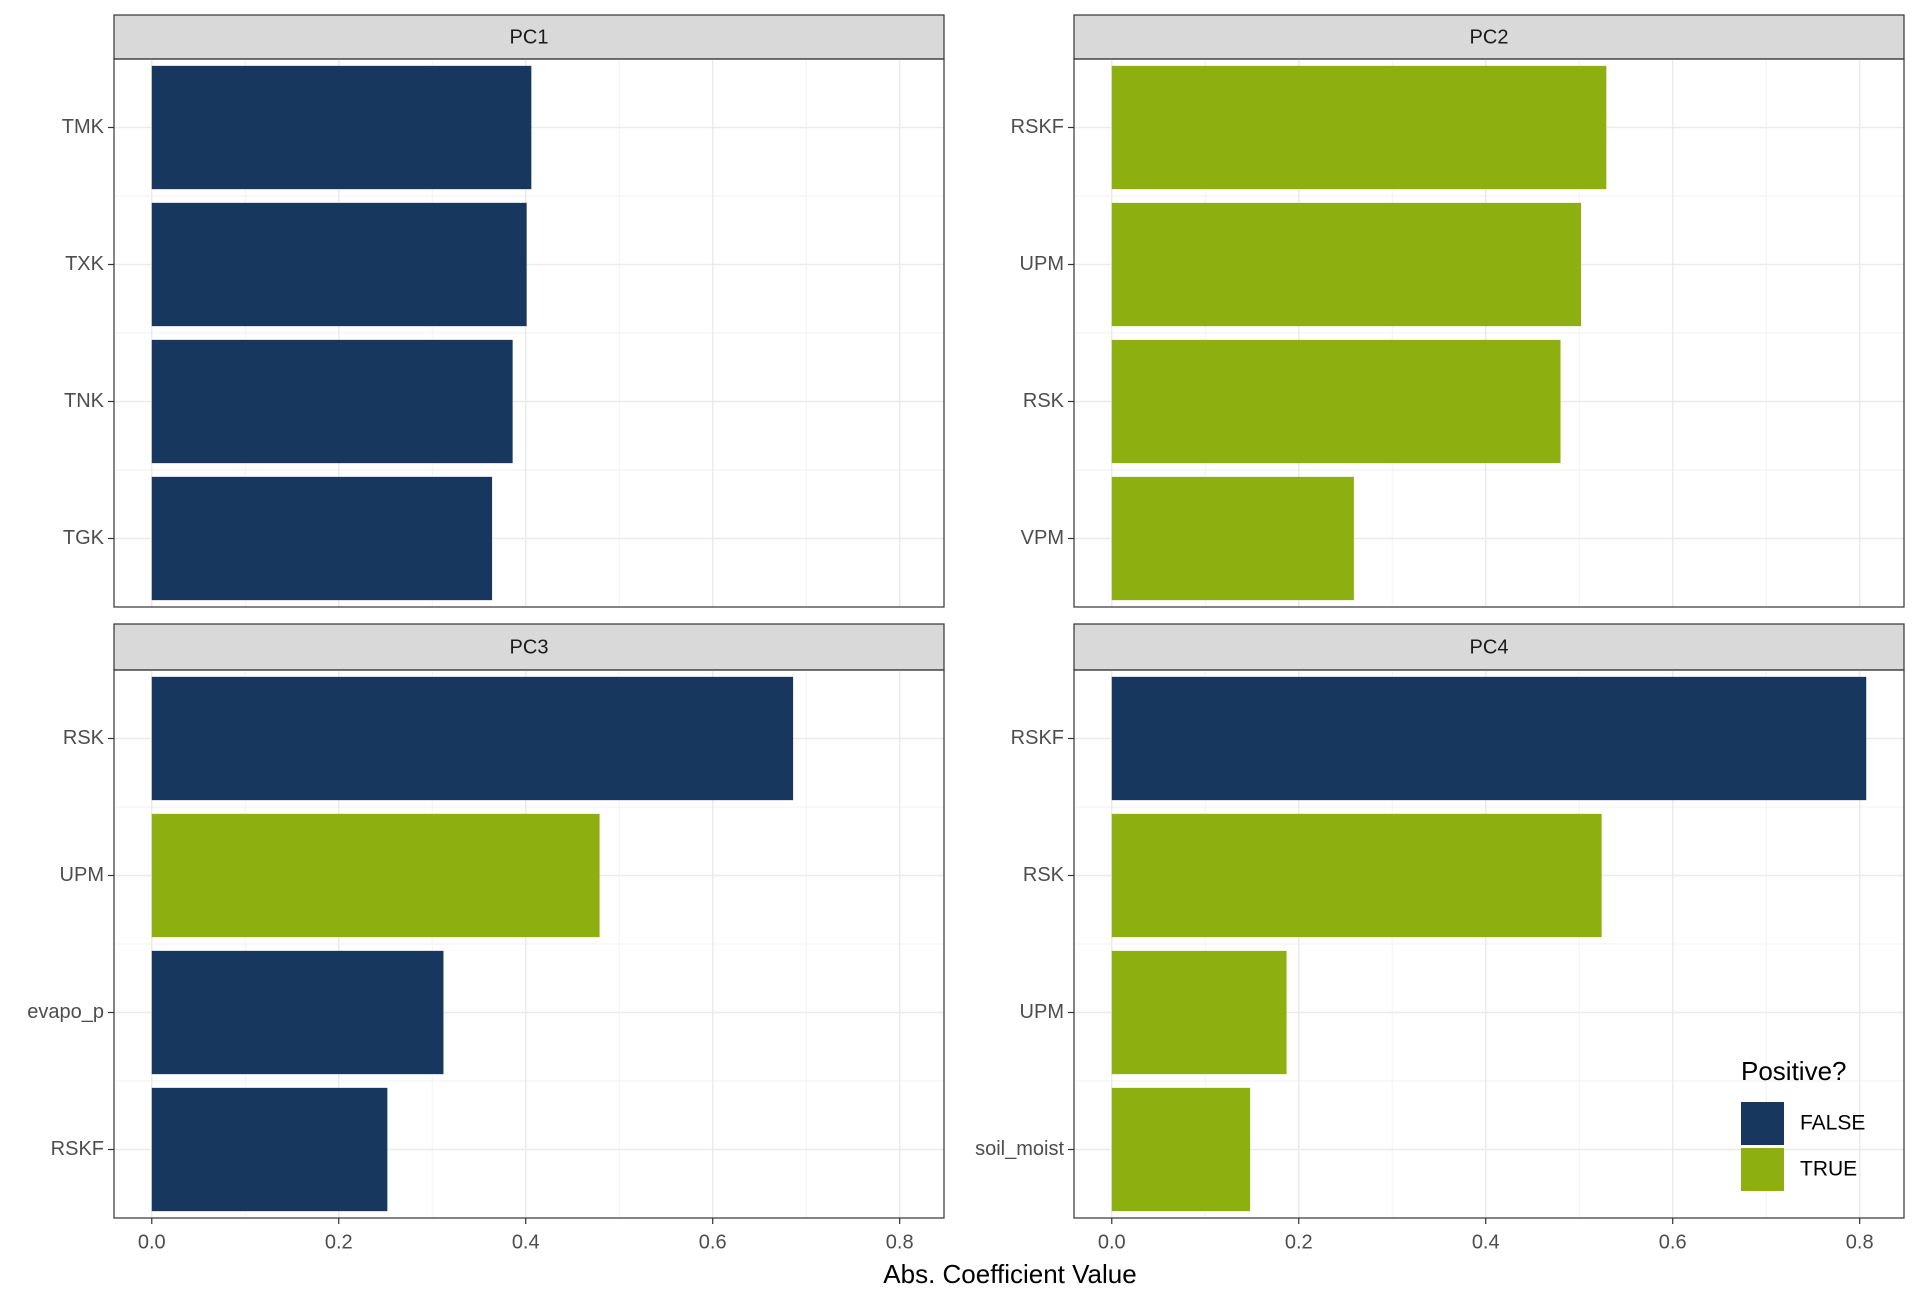 This screenshot has width=1920, height=1305. I want to click on legend-label: TRUE, so click(1828, 1169).